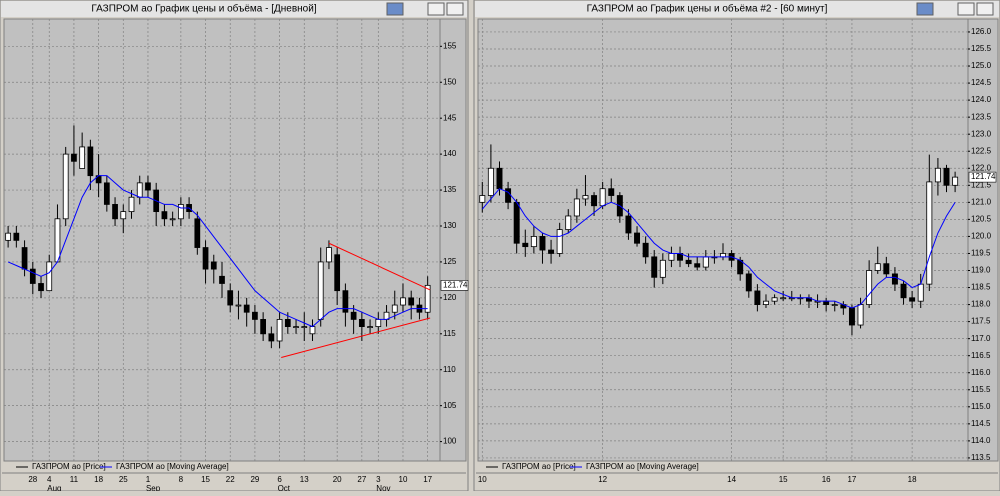 This screenshot has height=496, width=1000. What do you see at coordinates (230, 479) in the screenshot?
I see `x-tick-label: 22` at bounding box center [230, 479].